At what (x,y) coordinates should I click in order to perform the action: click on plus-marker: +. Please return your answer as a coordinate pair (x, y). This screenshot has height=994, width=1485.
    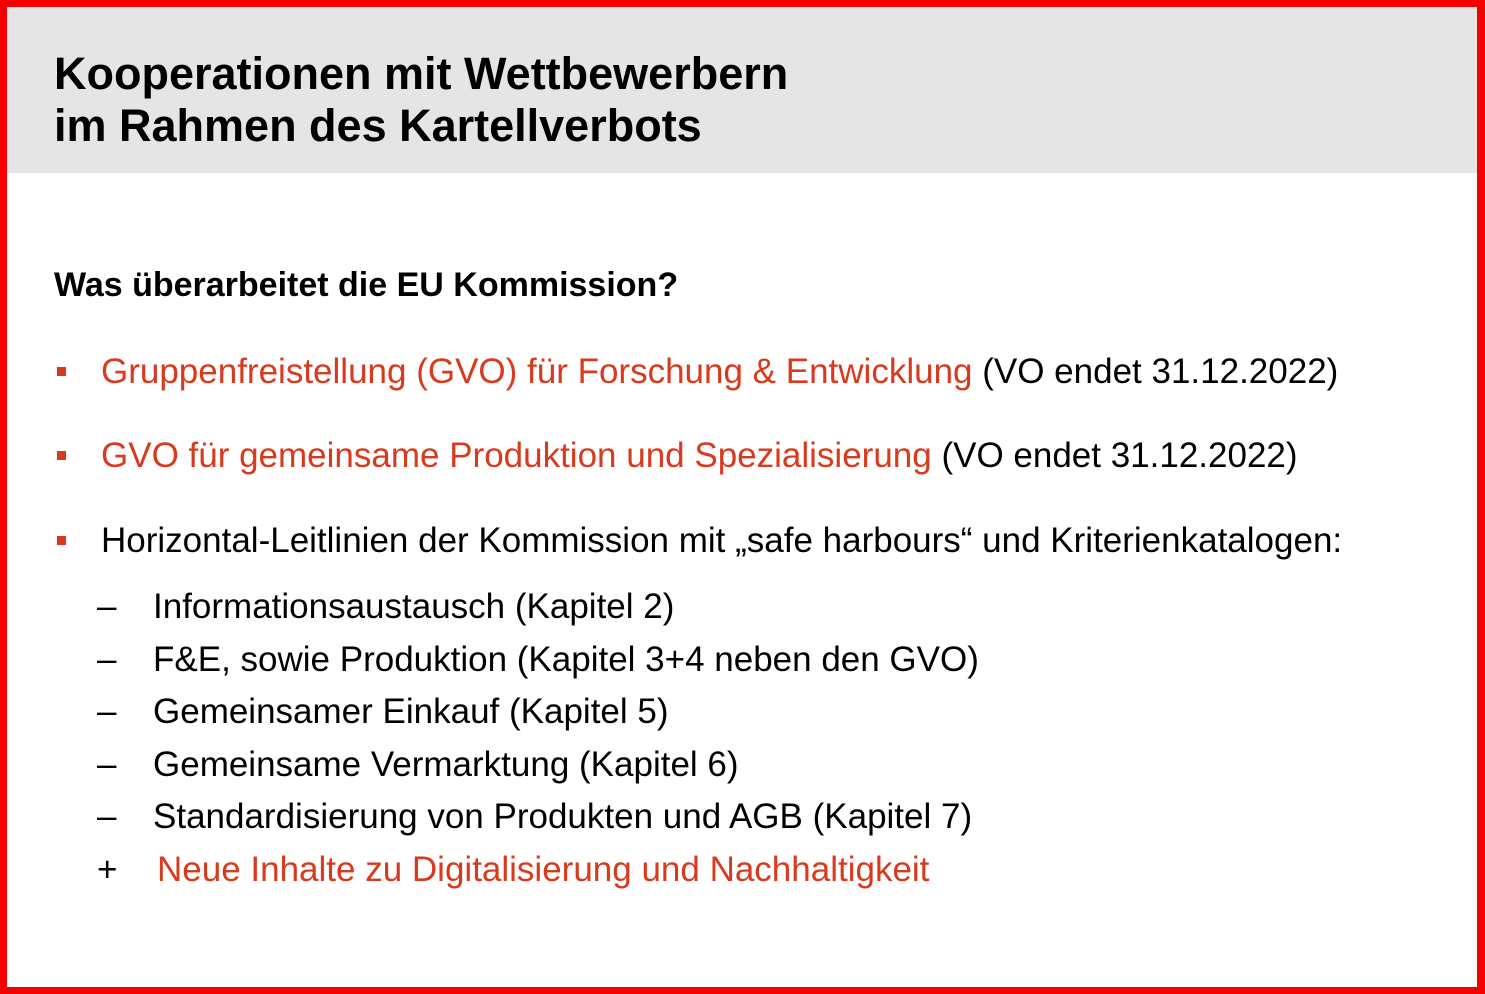
    Looking at the image, I should click on (107, 869).